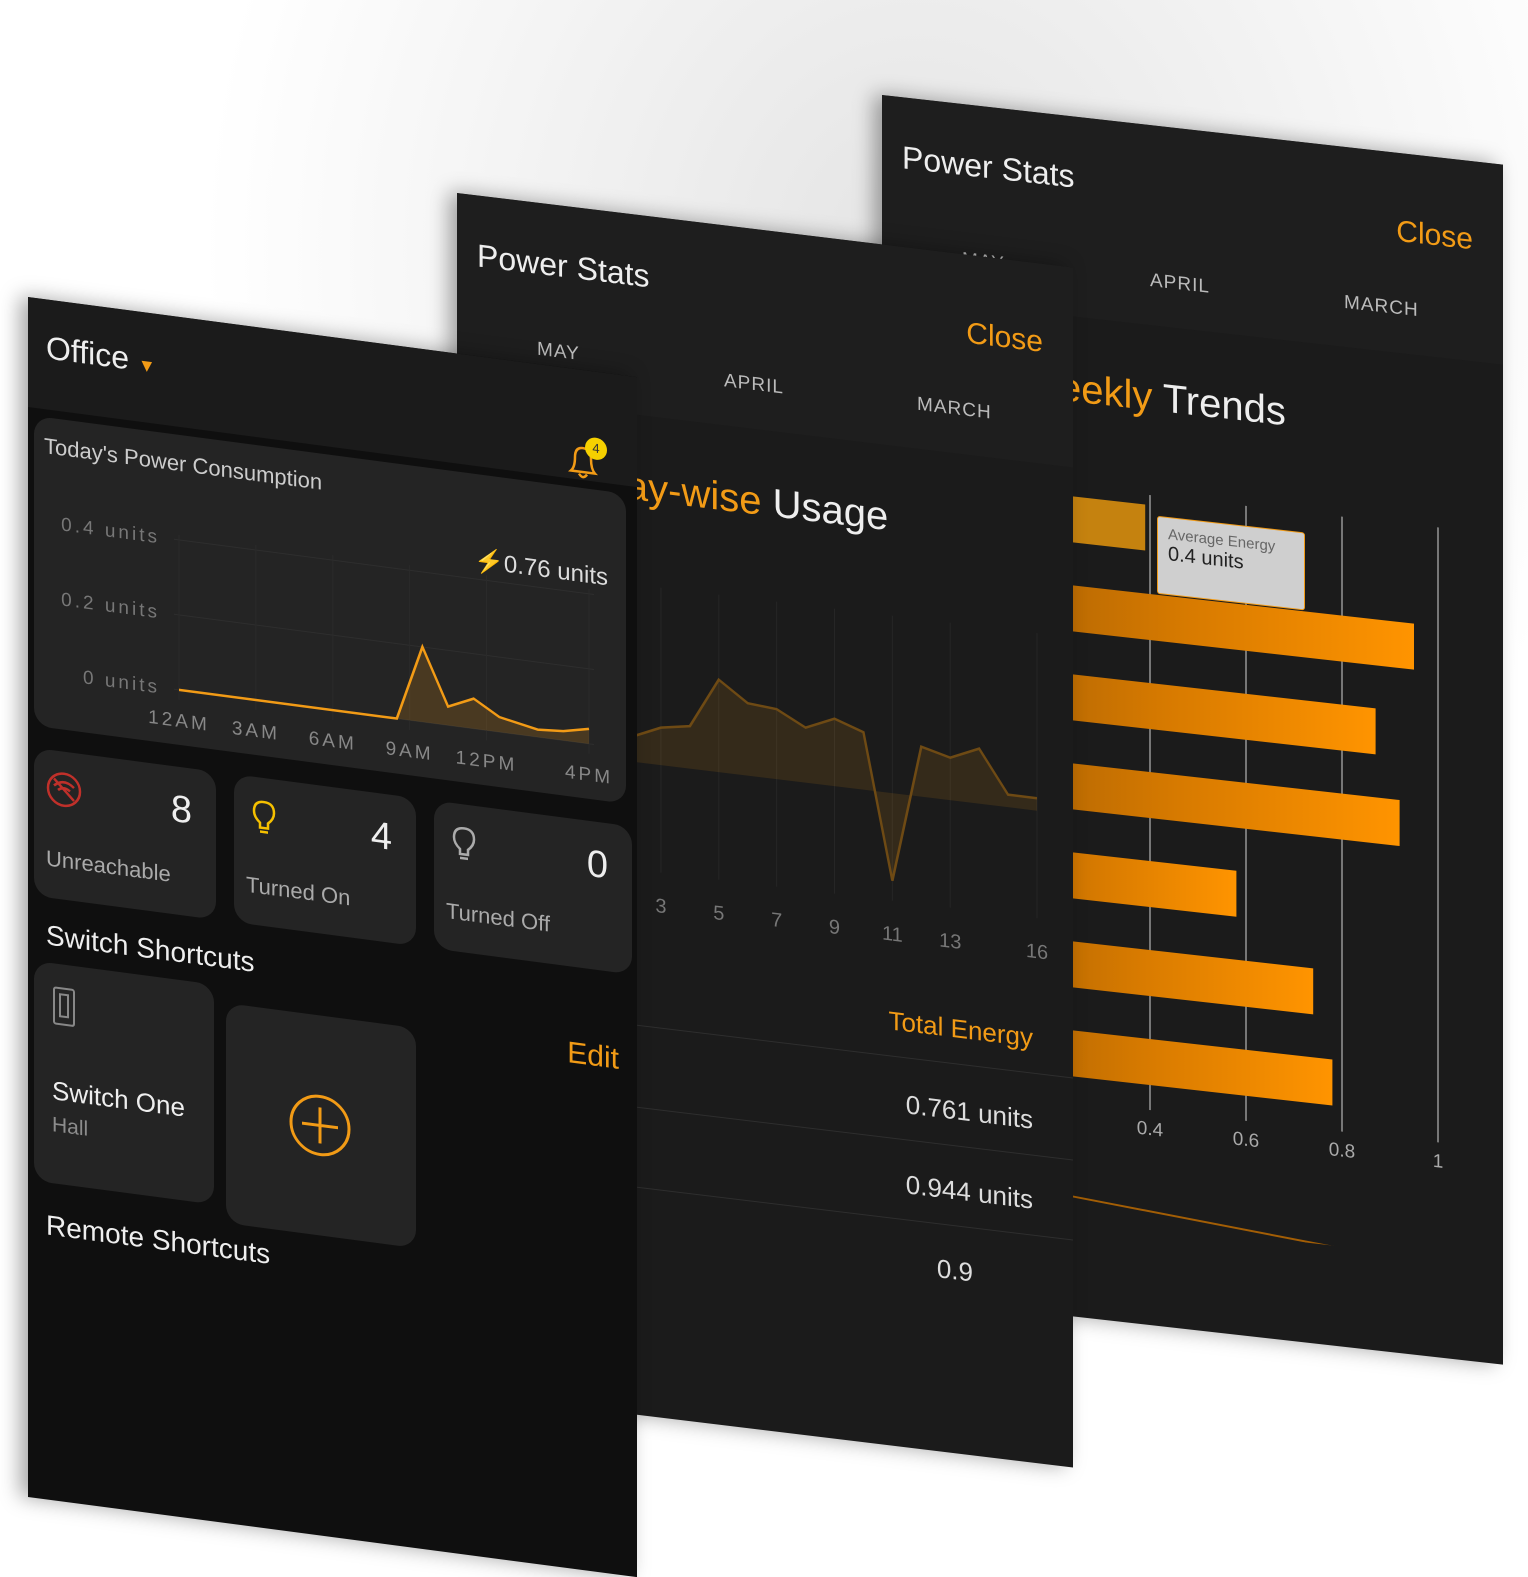  I want to click on add-shortcut-button, so click(321, 1125).